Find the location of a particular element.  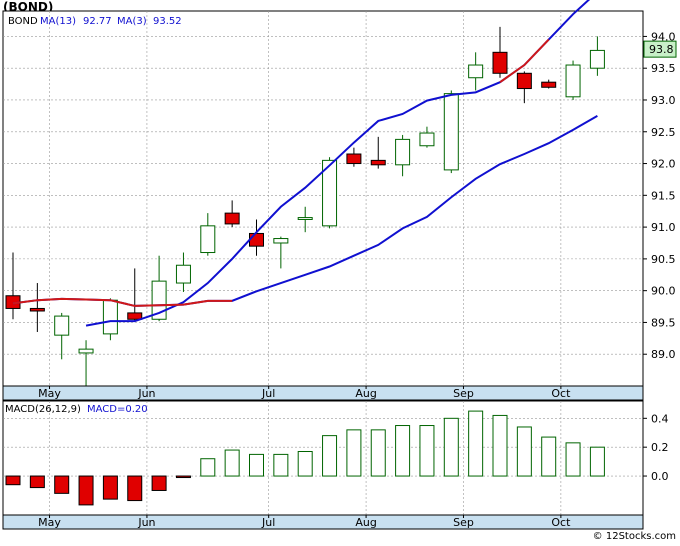

price-y-label-1: 89.5 is located at coordinates (663, 322).